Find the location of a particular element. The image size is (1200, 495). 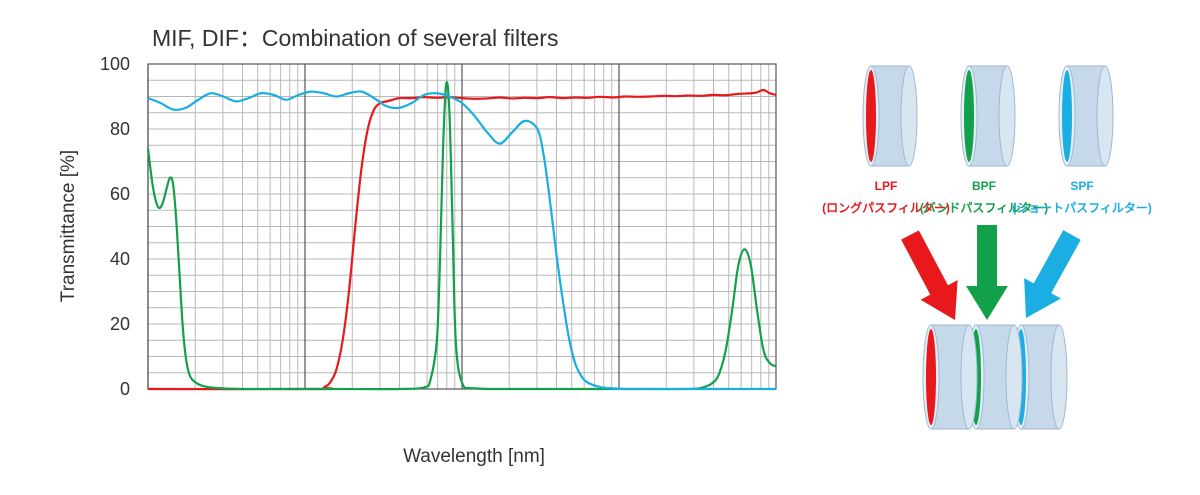

y-axis-label: Transmittance [%] is located at coordinates (68, 226).